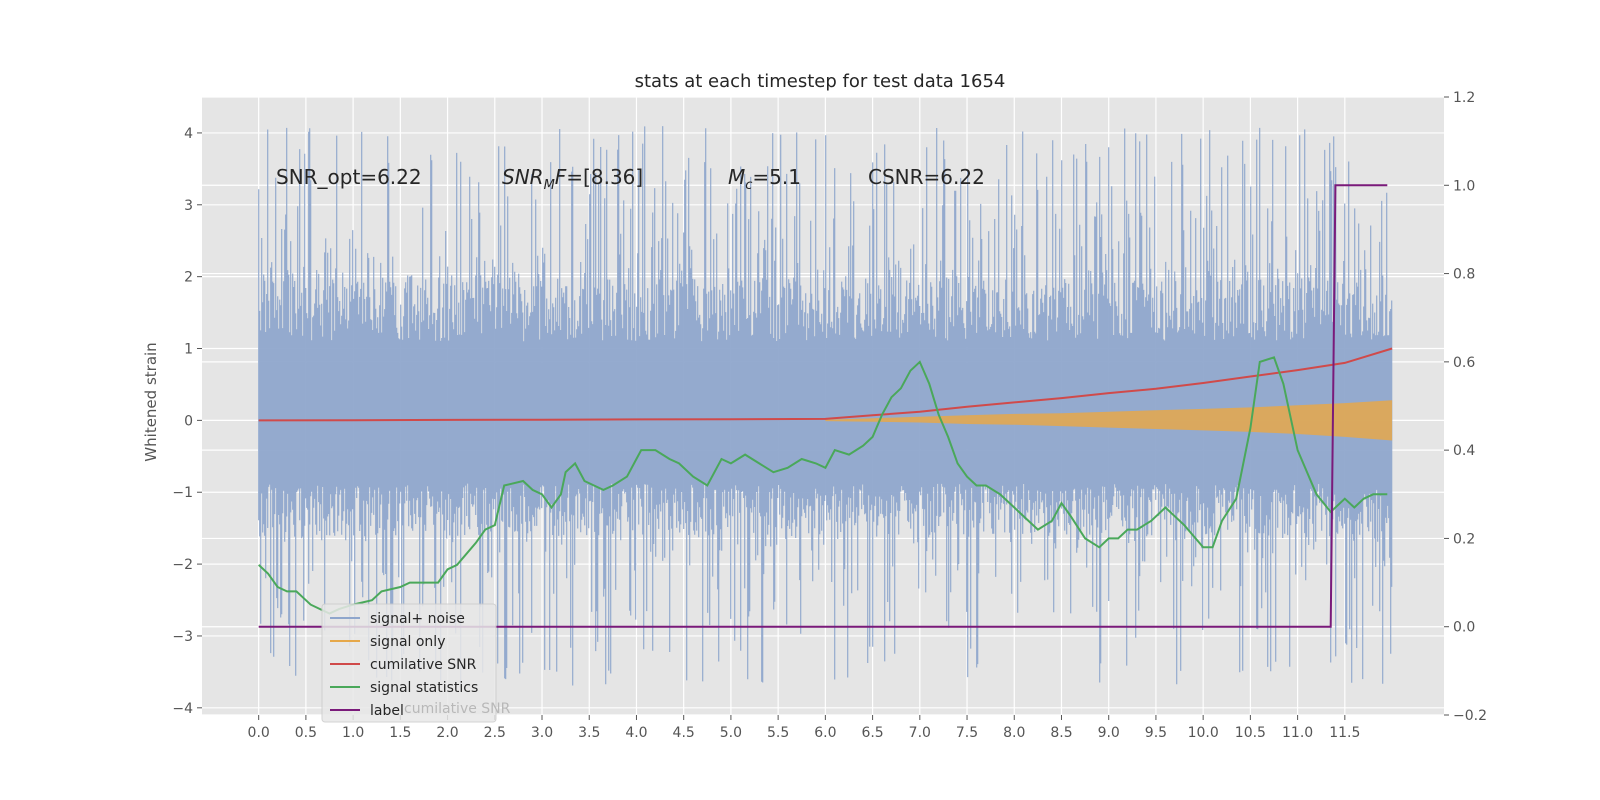 This screenshot has height=800, width=1600. Describe the element at coordinates (188, 134) in the screenshot. I see `y-tick-label: 4` at that location.